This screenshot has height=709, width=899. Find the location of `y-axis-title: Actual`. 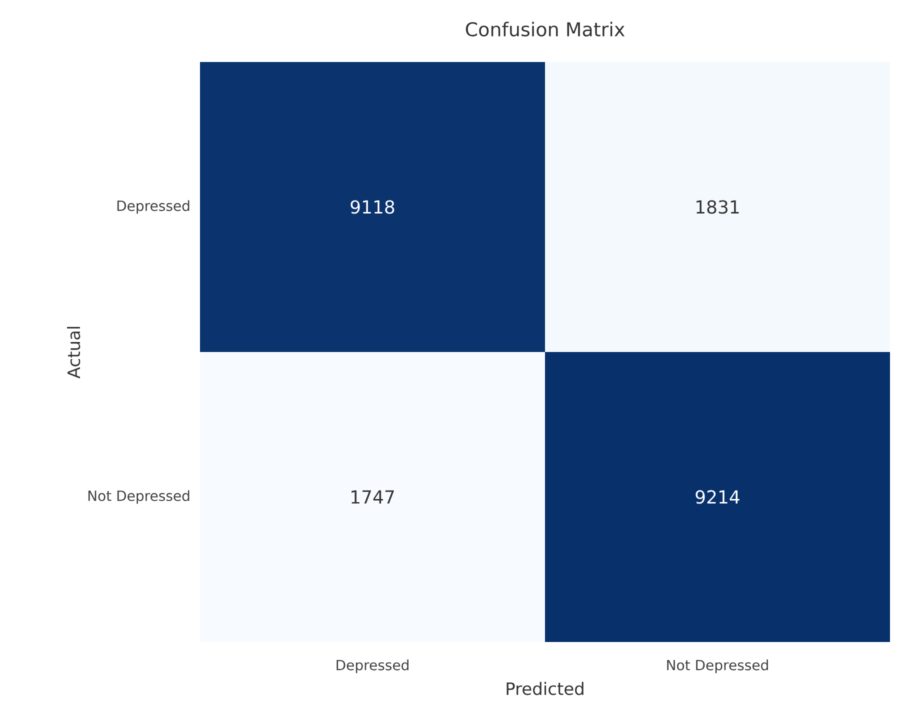

y-axis-title: Actual is located at coordinates (73, 352).